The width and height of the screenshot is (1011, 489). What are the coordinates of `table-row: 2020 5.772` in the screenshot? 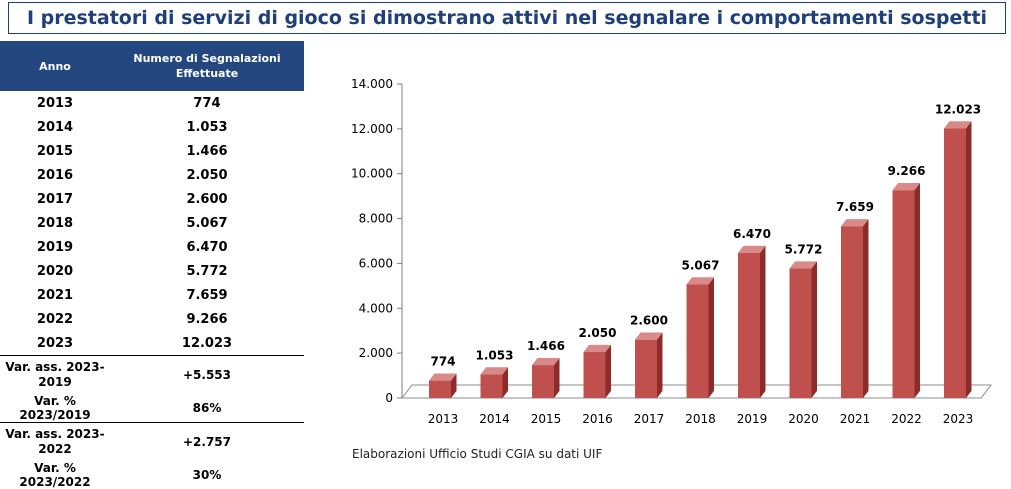 It's located at (152, 271).